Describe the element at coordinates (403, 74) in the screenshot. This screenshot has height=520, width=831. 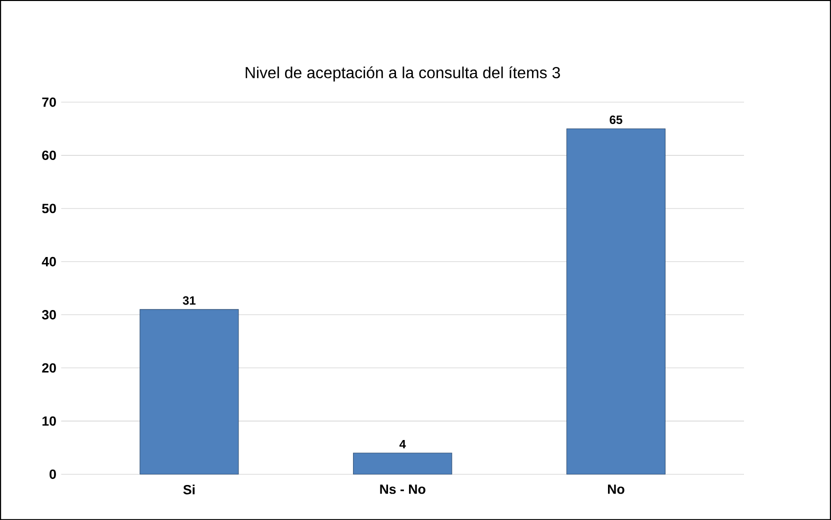
I see `chart-title: Nivel de aceptación a la consulta del ítems 3` at that location.